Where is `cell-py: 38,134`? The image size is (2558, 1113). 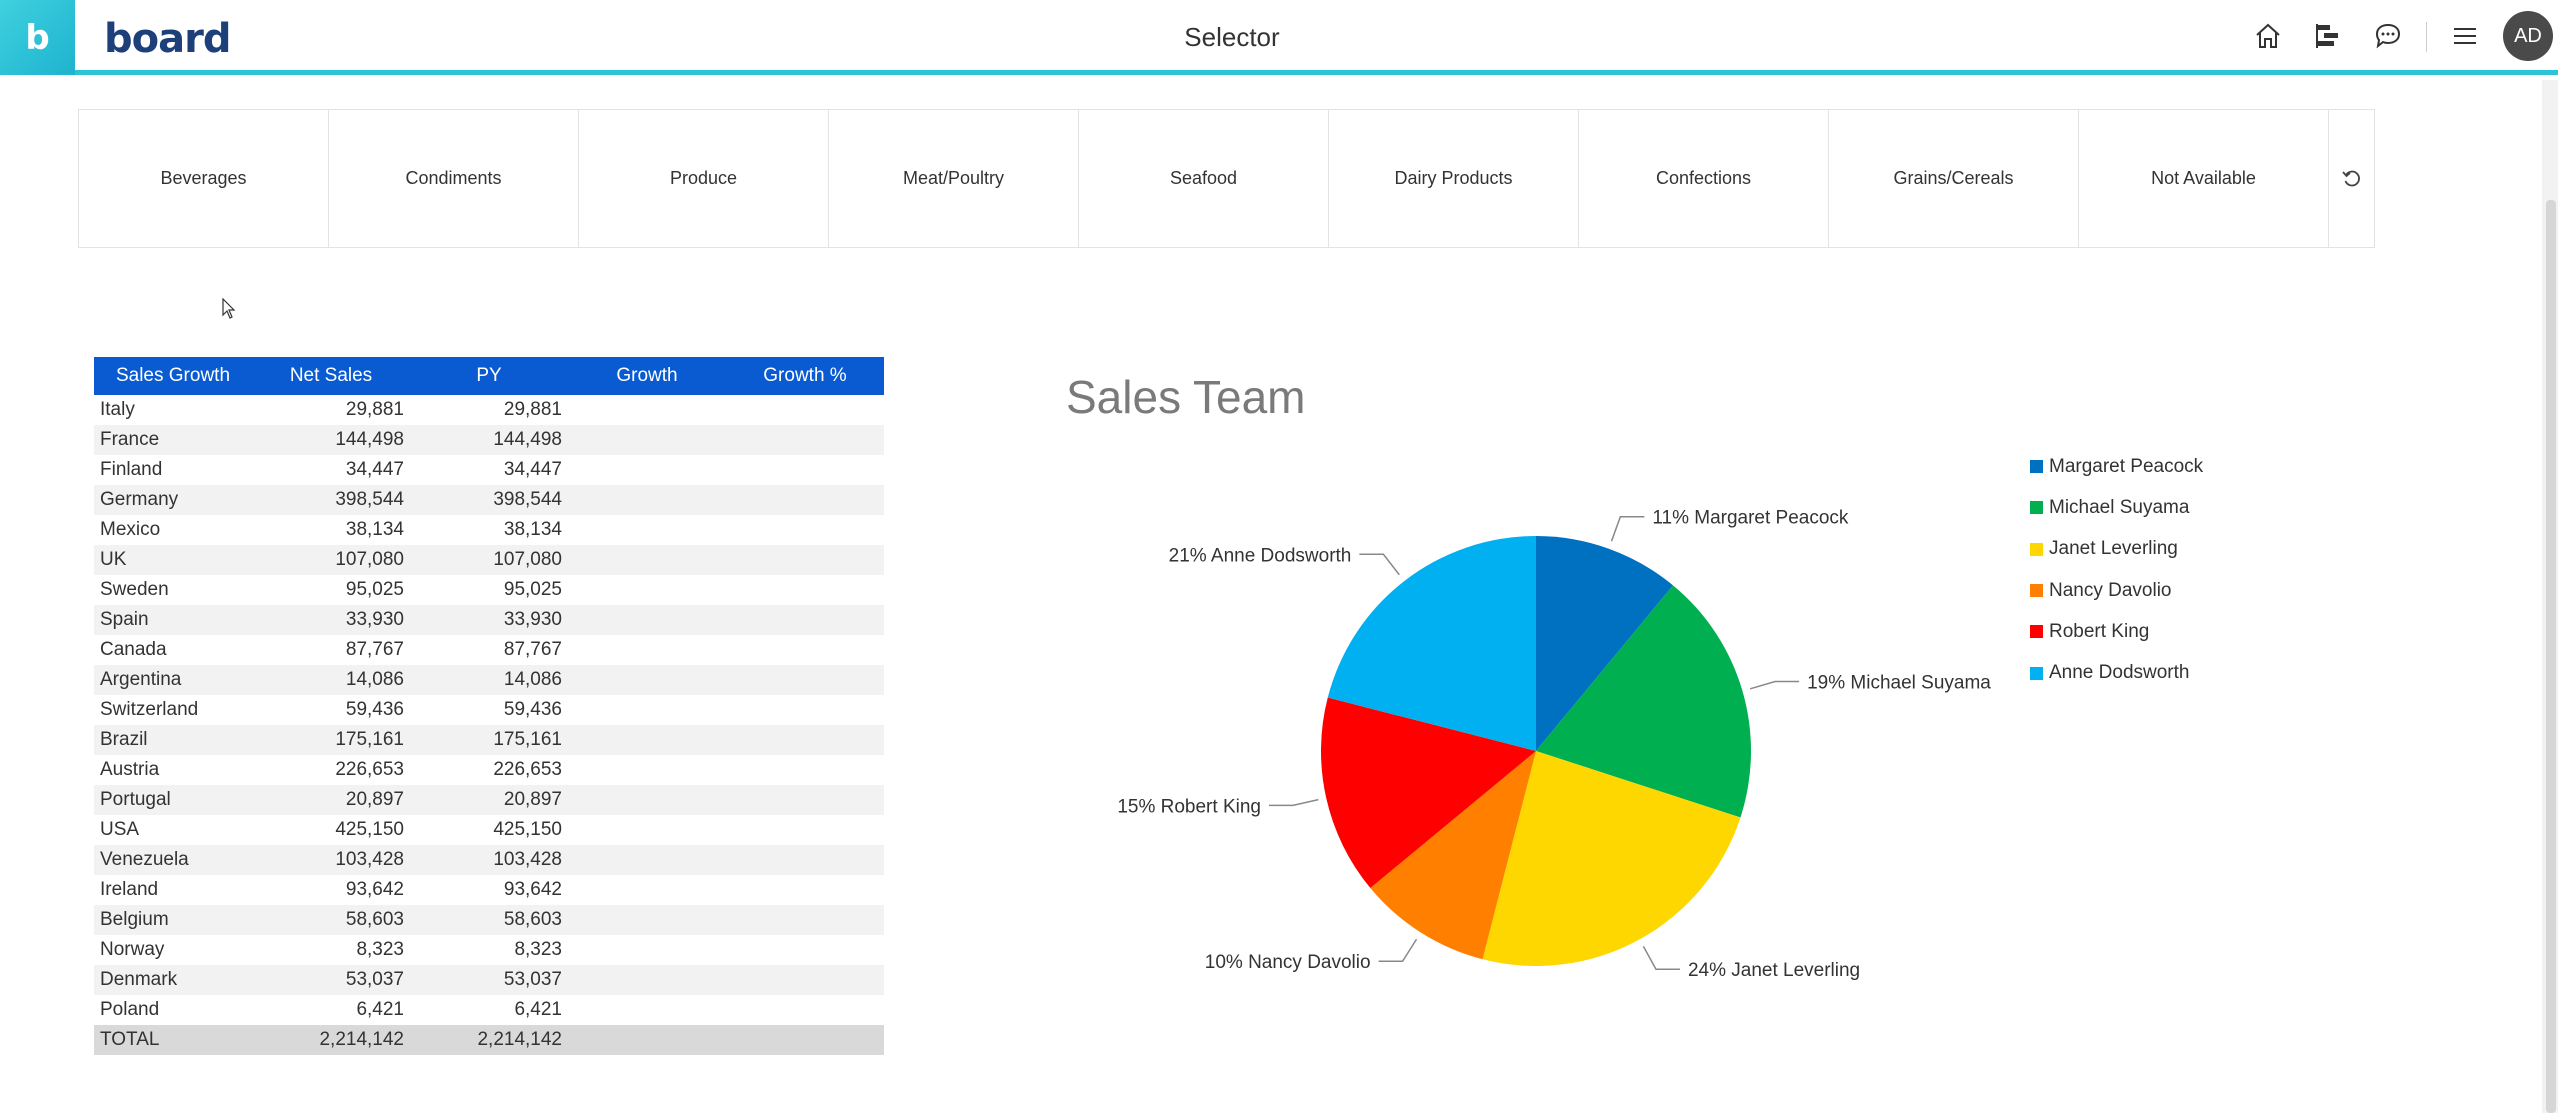
cell-py: 38,134 is located at coordinates (532, 529).